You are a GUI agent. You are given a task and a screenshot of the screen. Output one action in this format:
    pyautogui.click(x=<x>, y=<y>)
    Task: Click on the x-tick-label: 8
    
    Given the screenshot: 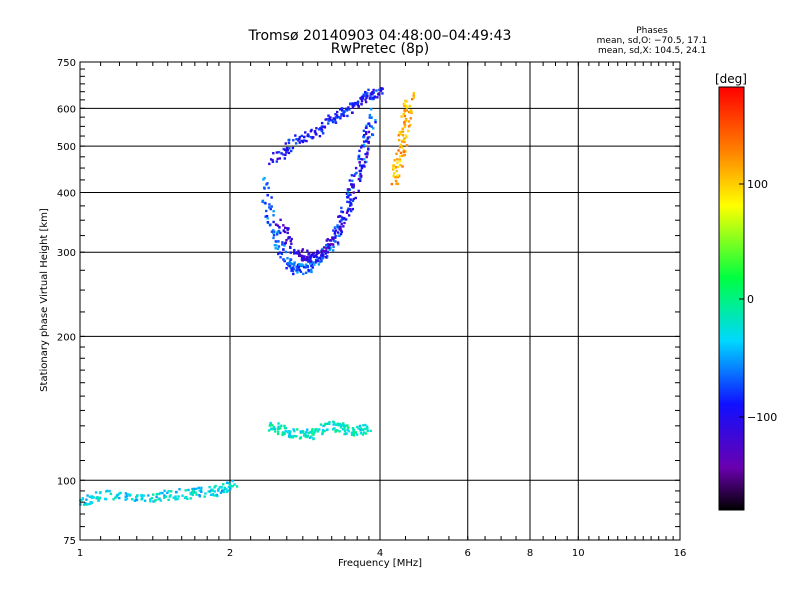 What is the action you would take?
    pyautogui.click(x=530, y=553)
    